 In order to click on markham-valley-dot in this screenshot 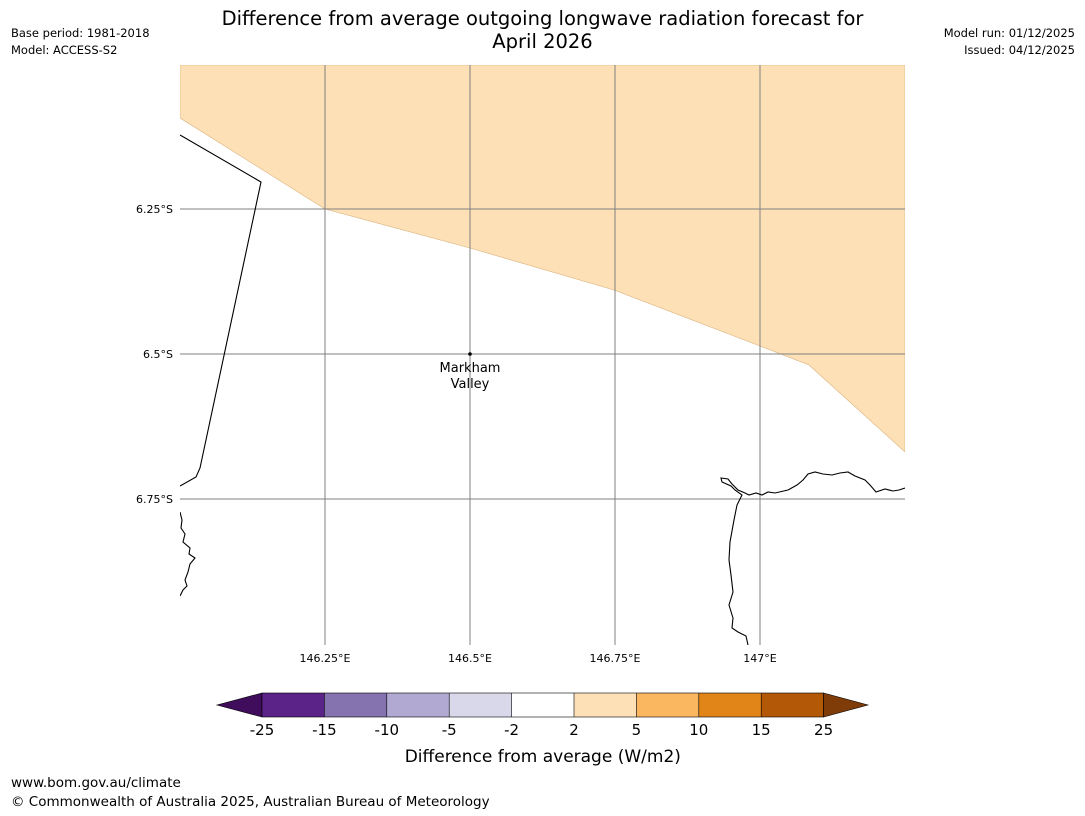, I will do `click(470, 354)`.